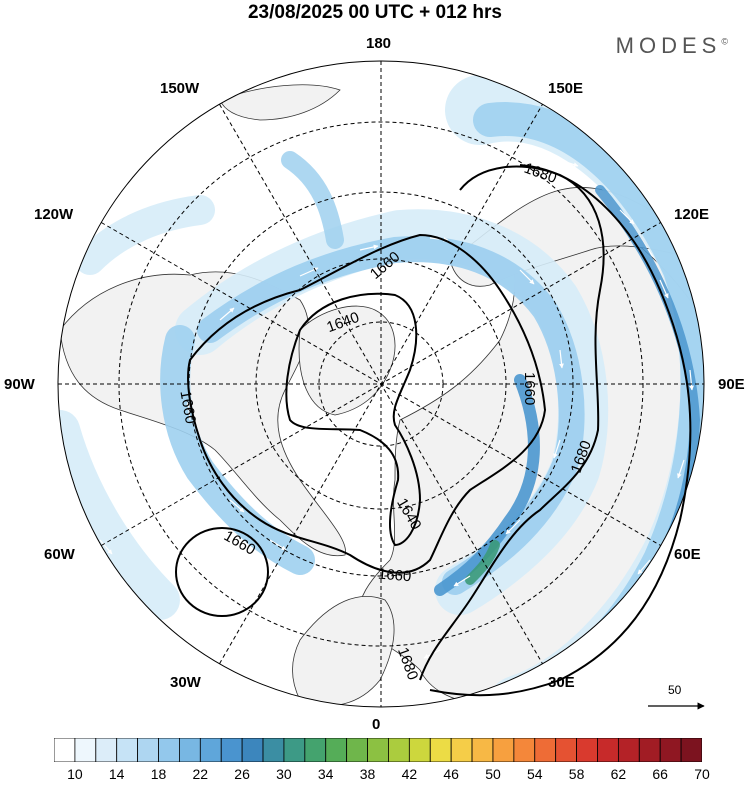 The image size is (750, 787). What do you see at coordinates (59, 554) in the screenshot?
I see `lon-label-60w: 60W` at bounding box center [59, 554].